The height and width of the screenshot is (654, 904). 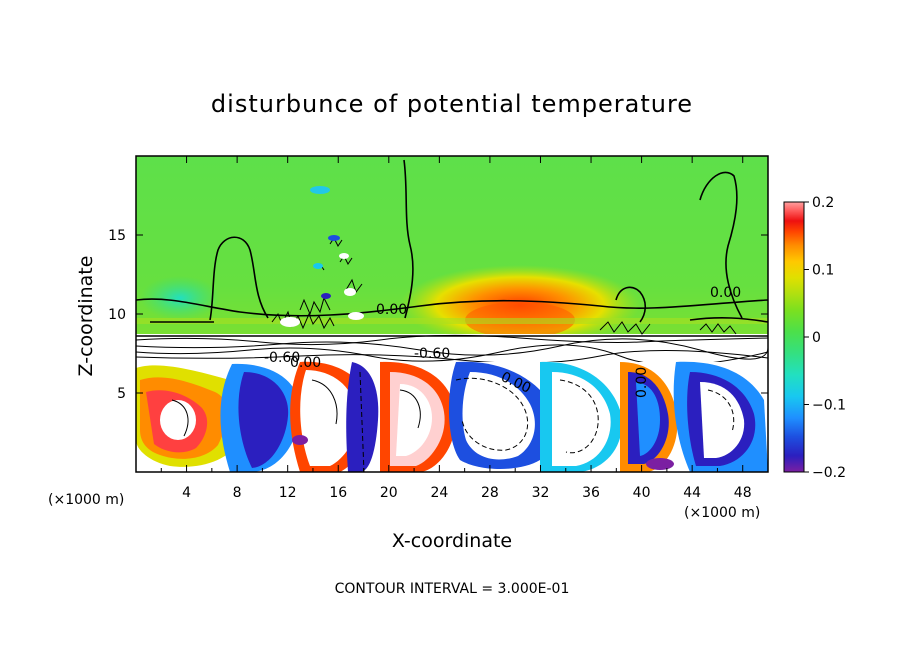 What do you see at coordinates (452, 321) in the screenshot?
I see `band` at bounding box center [452, 321].